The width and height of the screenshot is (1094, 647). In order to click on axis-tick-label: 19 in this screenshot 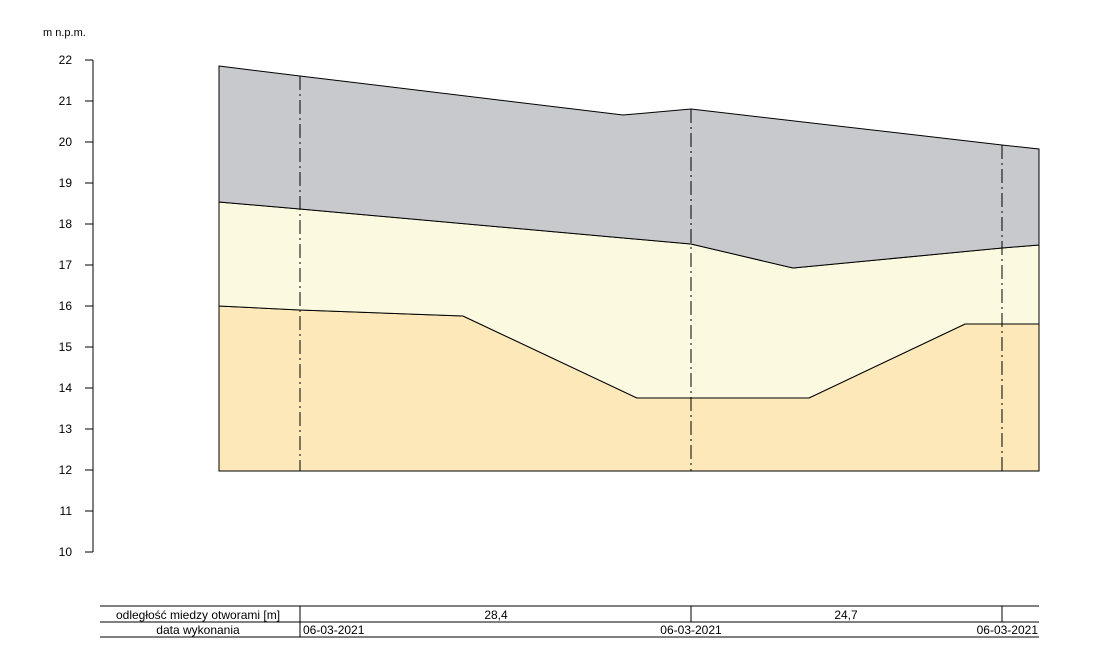, I will do `click(66, 183)`.